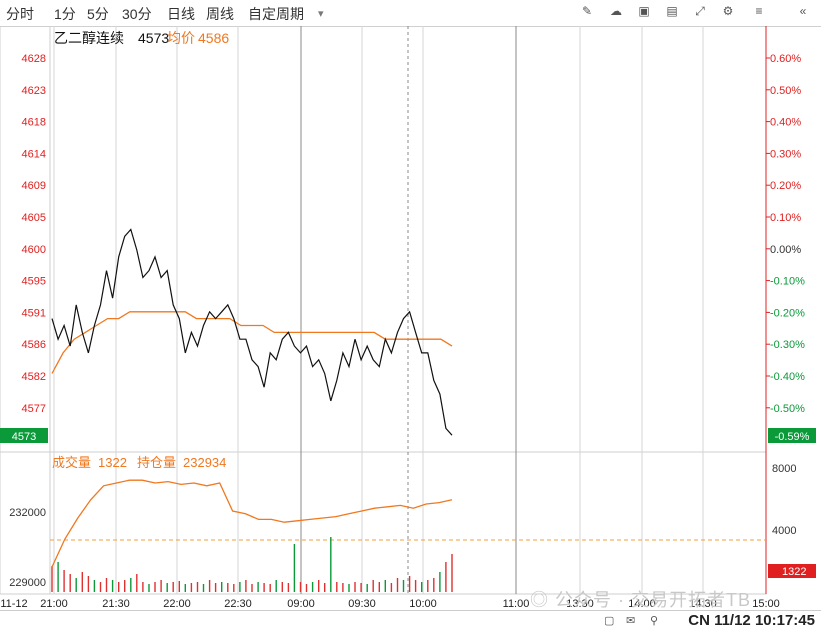 The height and width of the screenshot is (631, 821). I want to click on oi-axis-bottom: 229000, so click(27, 583).